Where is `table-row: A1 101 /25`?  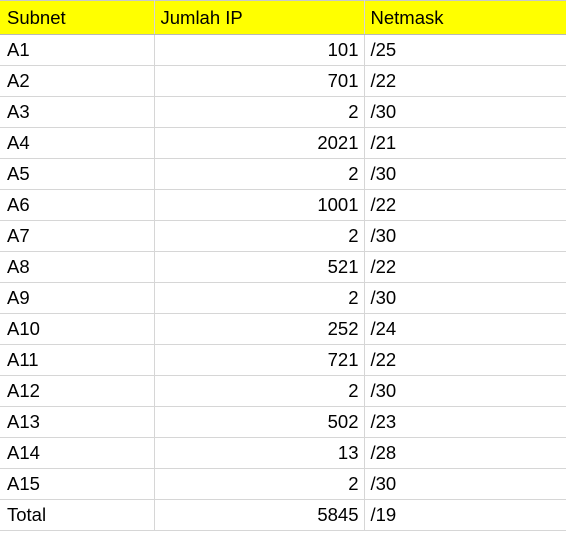 table-row: A1 101 /25 is located at coordinates (283, 50).